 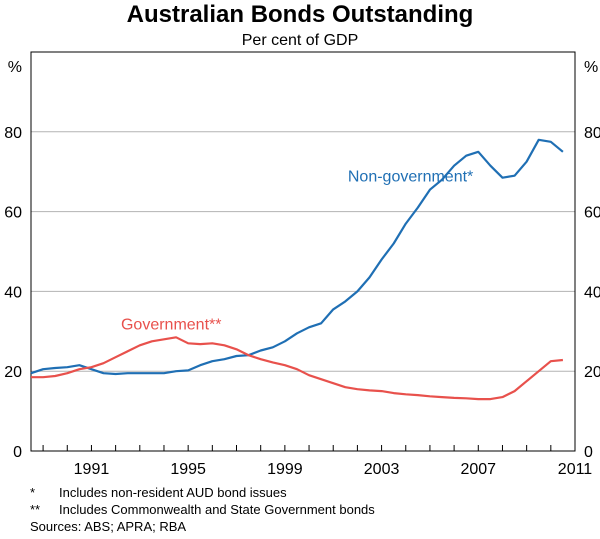 What do you see at coordinates (592, 292) in the screenshot?
I see `y-tick-label-right: 40` at bounding box center [592, 292].